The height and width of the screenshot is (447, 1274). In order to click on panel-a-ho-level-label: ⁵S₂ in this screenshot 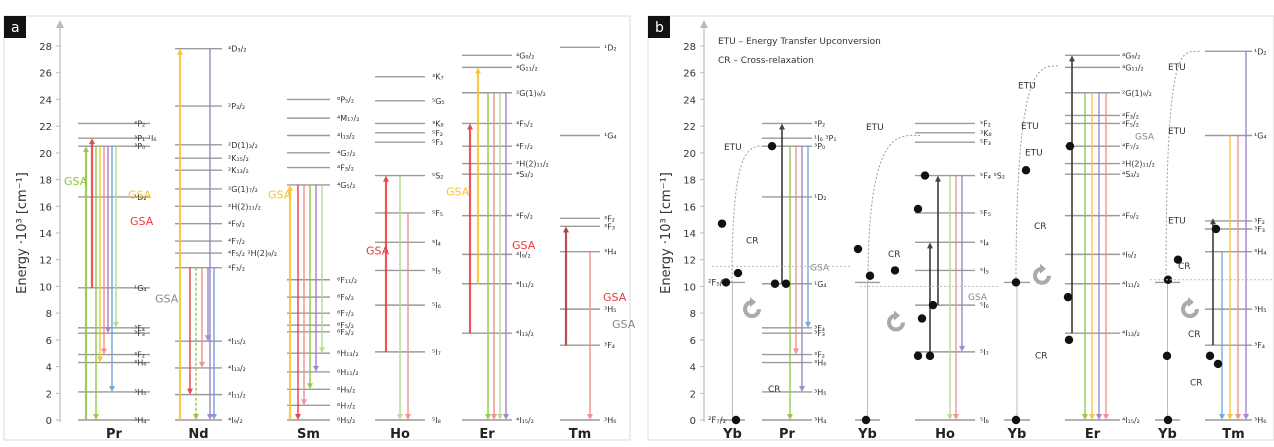, I will do `click(438, 176)`.